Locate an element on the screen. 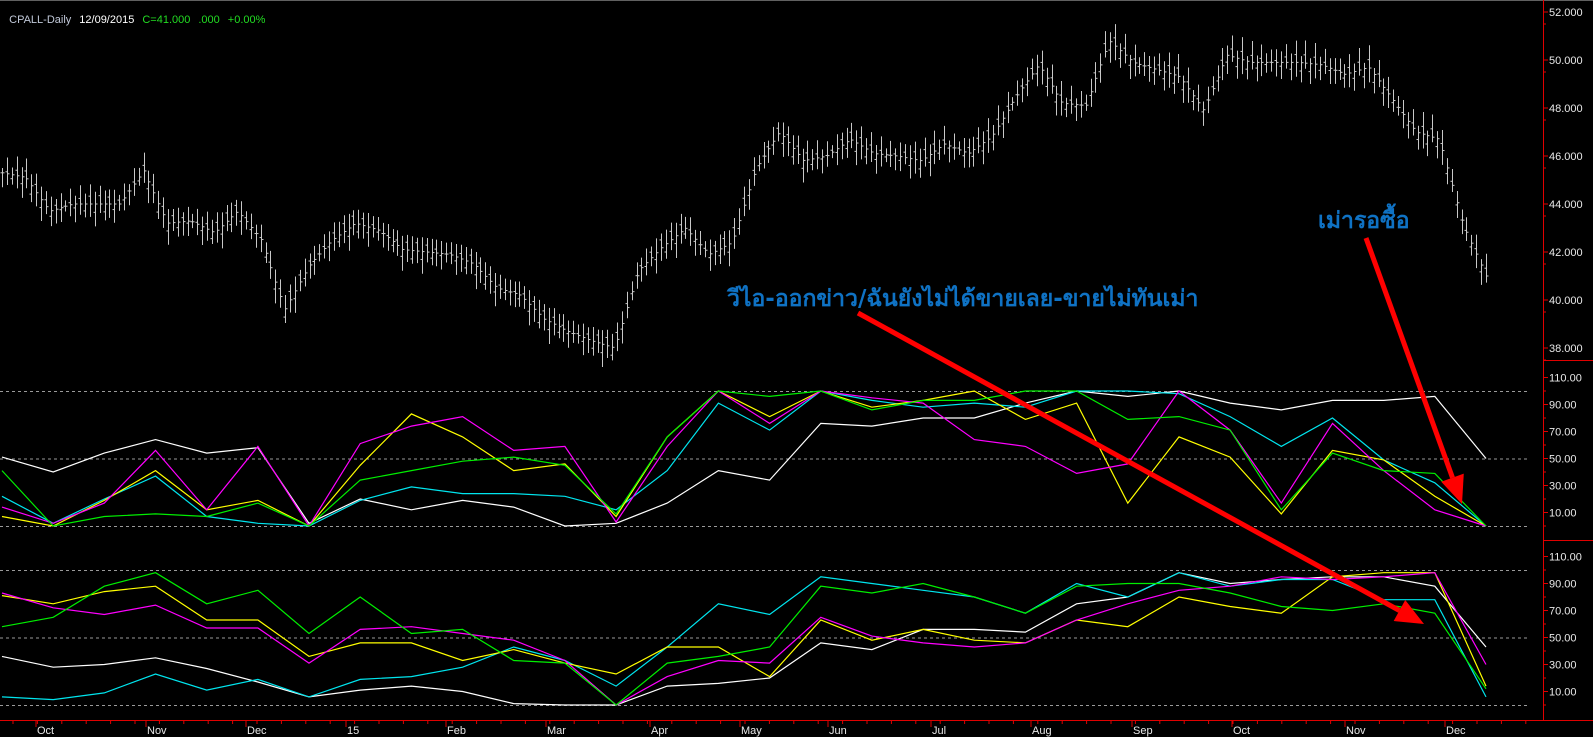 The image size is (1593, 737). price-tick-label: 52.000 is located at coordinates (1566, 13).